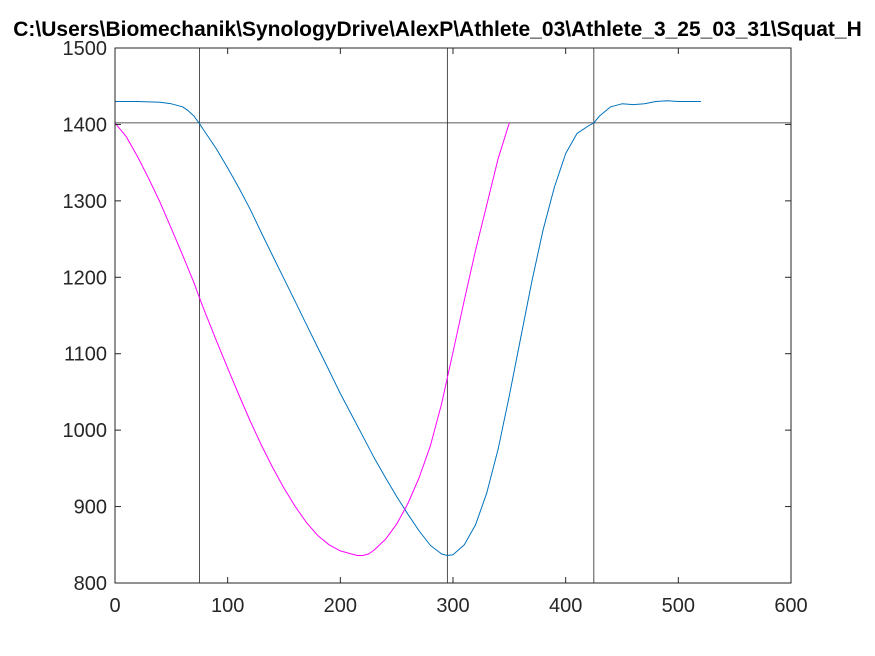  Describe the element at coordinates (114, 606) in the screenshot. I see `x-tick-label: 0` at that location.